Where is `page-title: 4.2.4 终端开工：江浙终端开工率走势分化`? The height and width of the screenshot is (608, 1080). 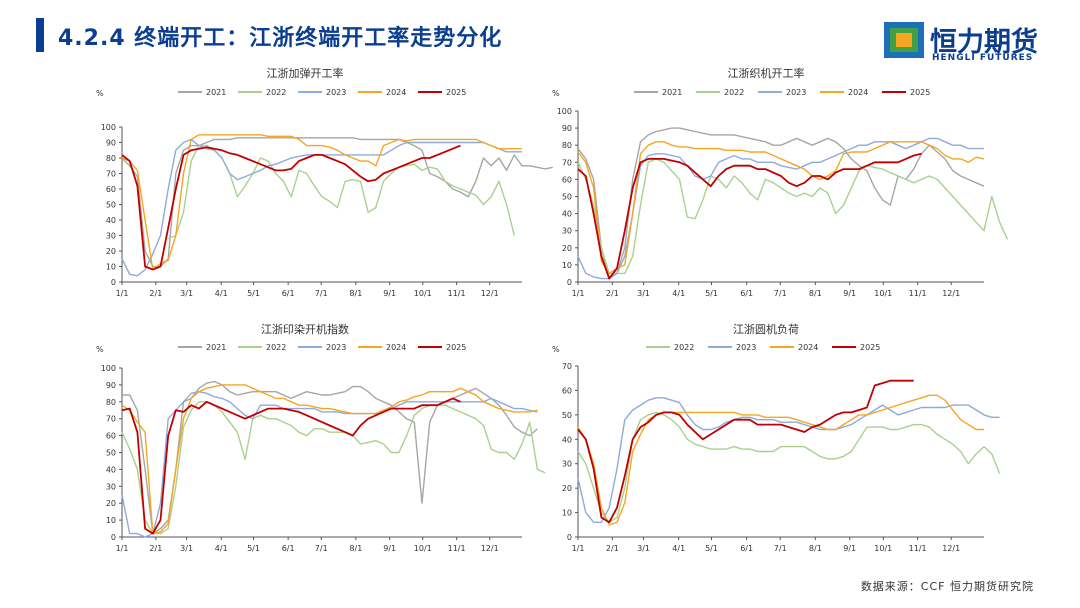 page-title: 4.2.4 终端开工：江浙终端开工率走势分化 is located at coordinates (280, 38).